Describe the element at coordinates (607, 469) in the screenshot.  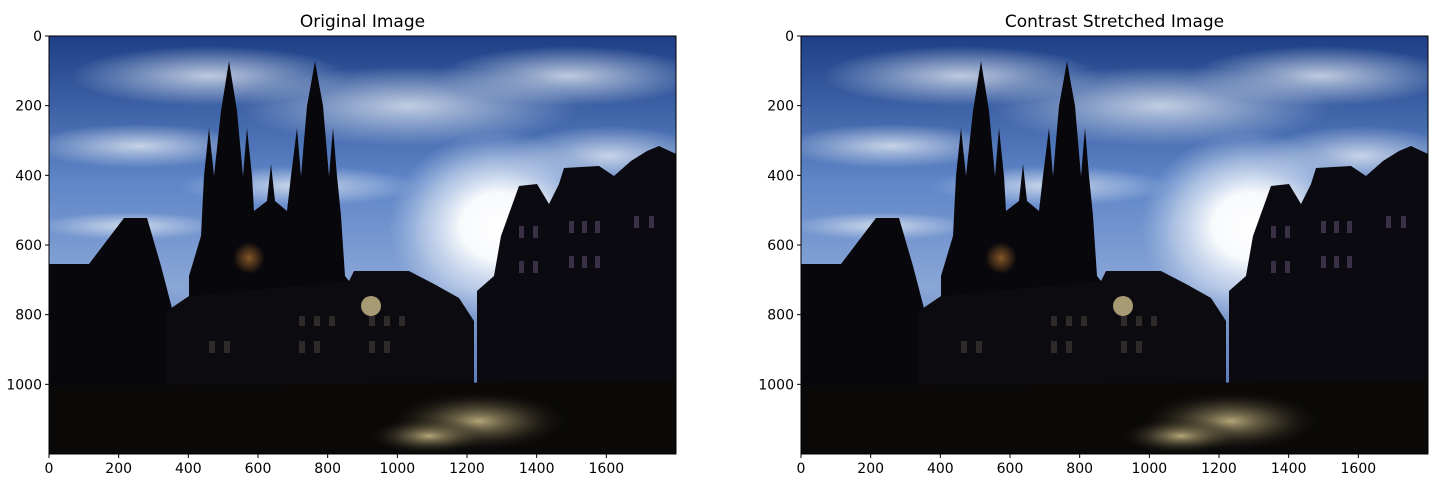
I see `left-x-tick-label: 1600` at that location.